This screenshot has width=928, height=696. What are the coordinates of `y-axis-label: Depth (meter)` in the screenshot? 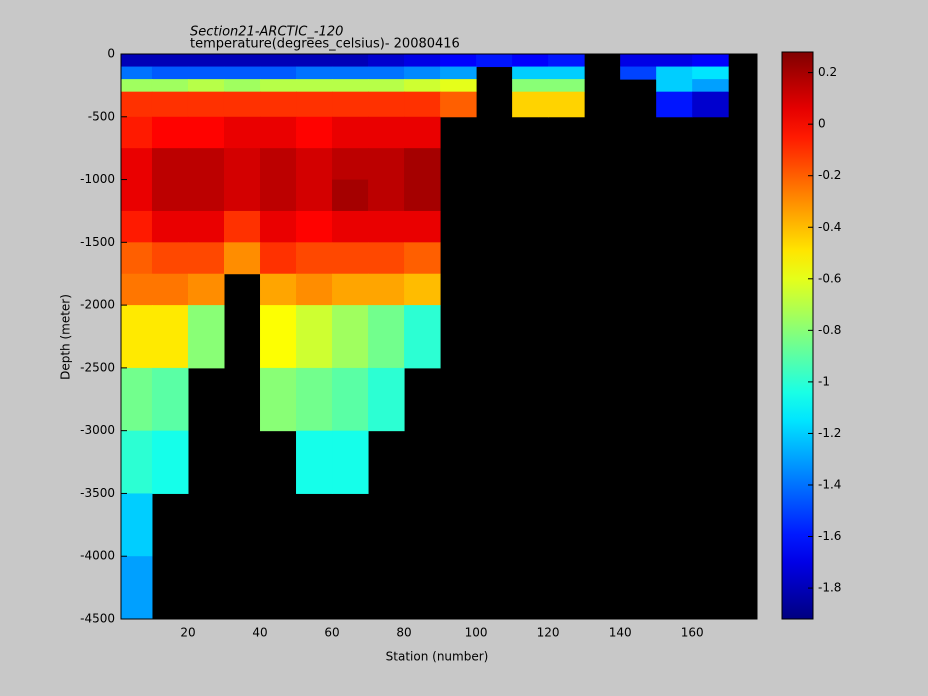 It's located at (66, 337).